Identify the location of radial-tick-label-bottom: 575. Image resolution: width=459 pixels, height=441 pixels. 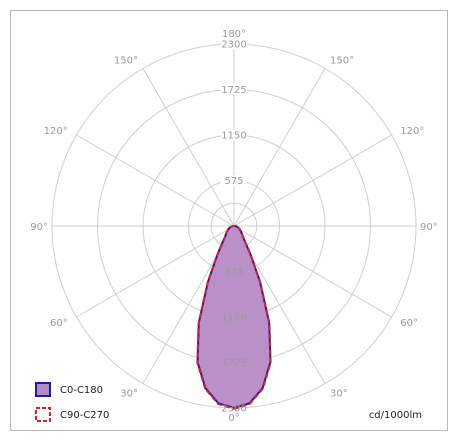
(233, 272).